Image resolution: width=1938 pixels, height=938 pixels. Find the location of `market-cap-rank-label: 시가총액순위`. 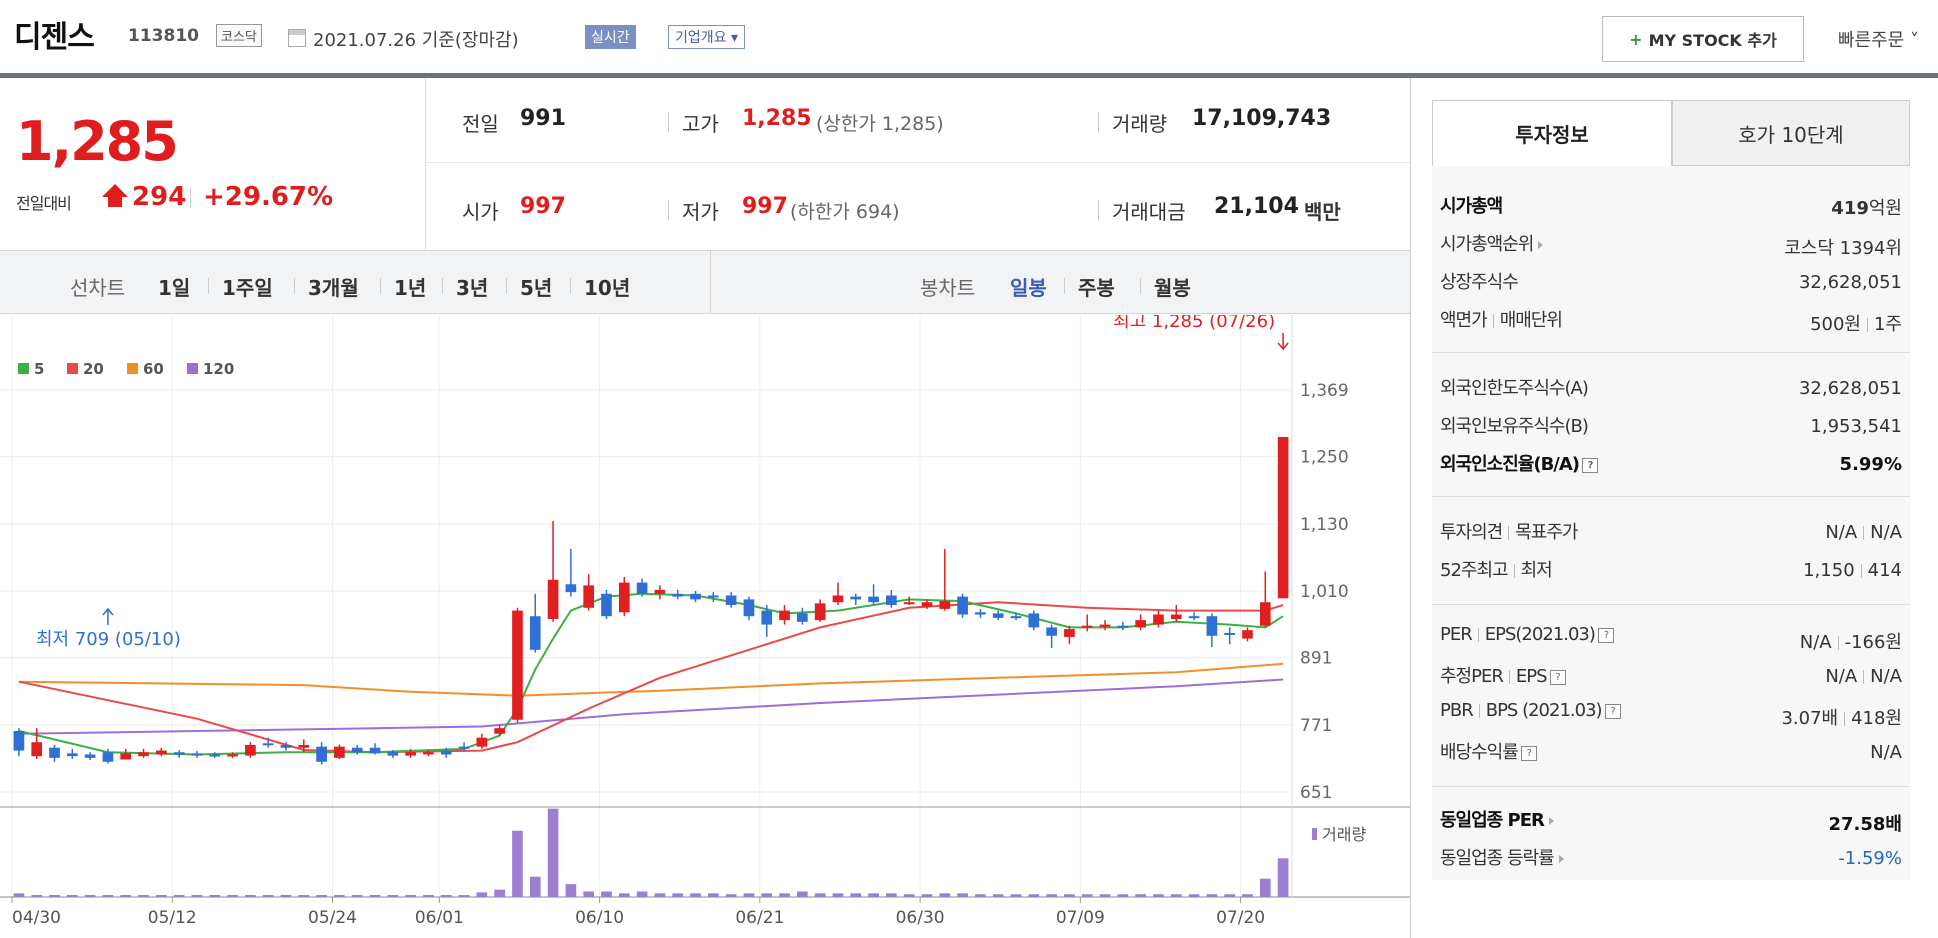

market-cap-rank-label: 시가총액순위 is located at coordinates (1492, 243).